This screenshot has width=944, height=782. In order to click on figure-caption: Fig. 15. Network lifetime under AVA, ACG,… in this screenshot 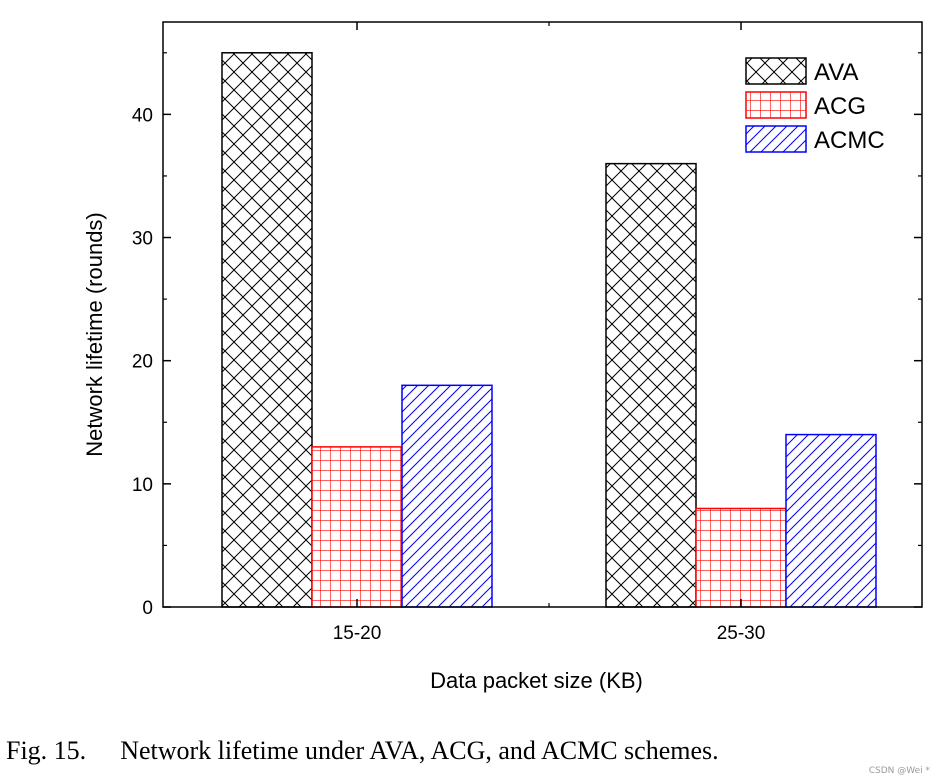, I will do `click(362, 751)`.